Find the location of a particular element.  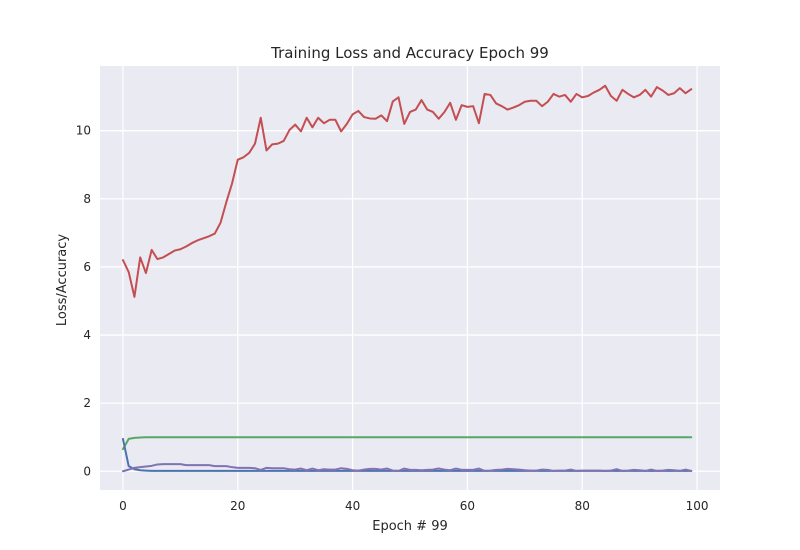

y-tick-label: 8 is located at coordinates (87, 199).